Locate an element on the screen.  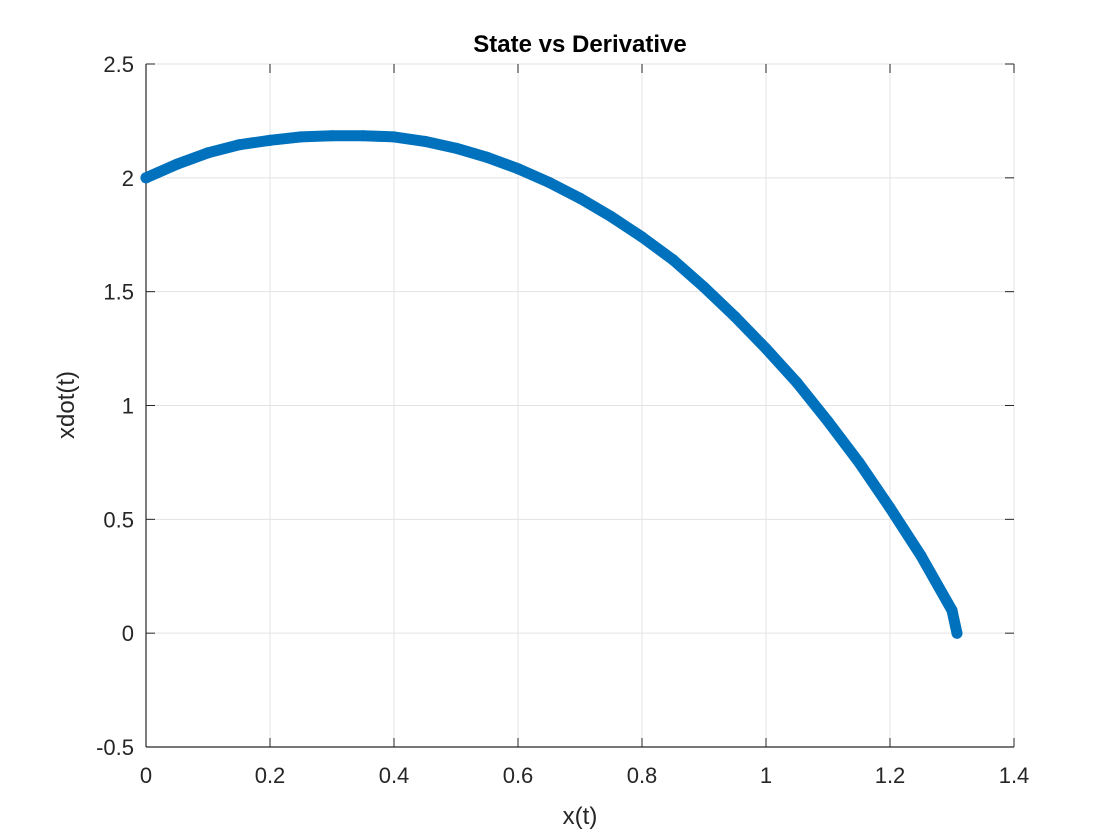
x-axis-label: x(t) is located at coordinates (580, 816).